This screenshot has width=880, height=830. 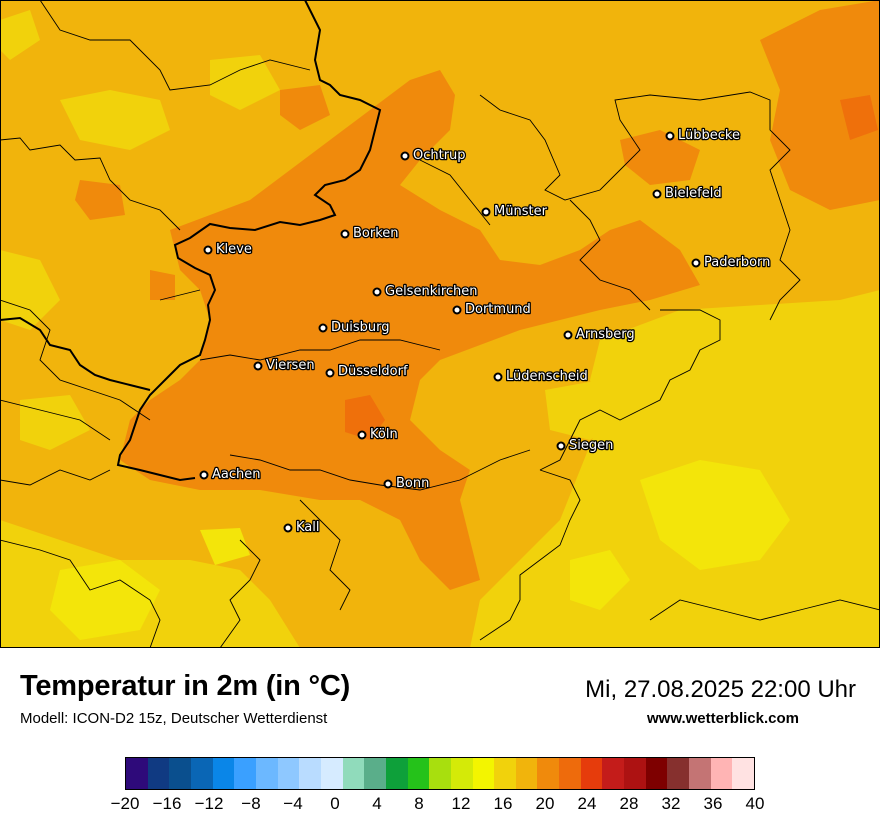 I want to click on city-ochtrup: Ochtrup, so click(x=433, y=155).